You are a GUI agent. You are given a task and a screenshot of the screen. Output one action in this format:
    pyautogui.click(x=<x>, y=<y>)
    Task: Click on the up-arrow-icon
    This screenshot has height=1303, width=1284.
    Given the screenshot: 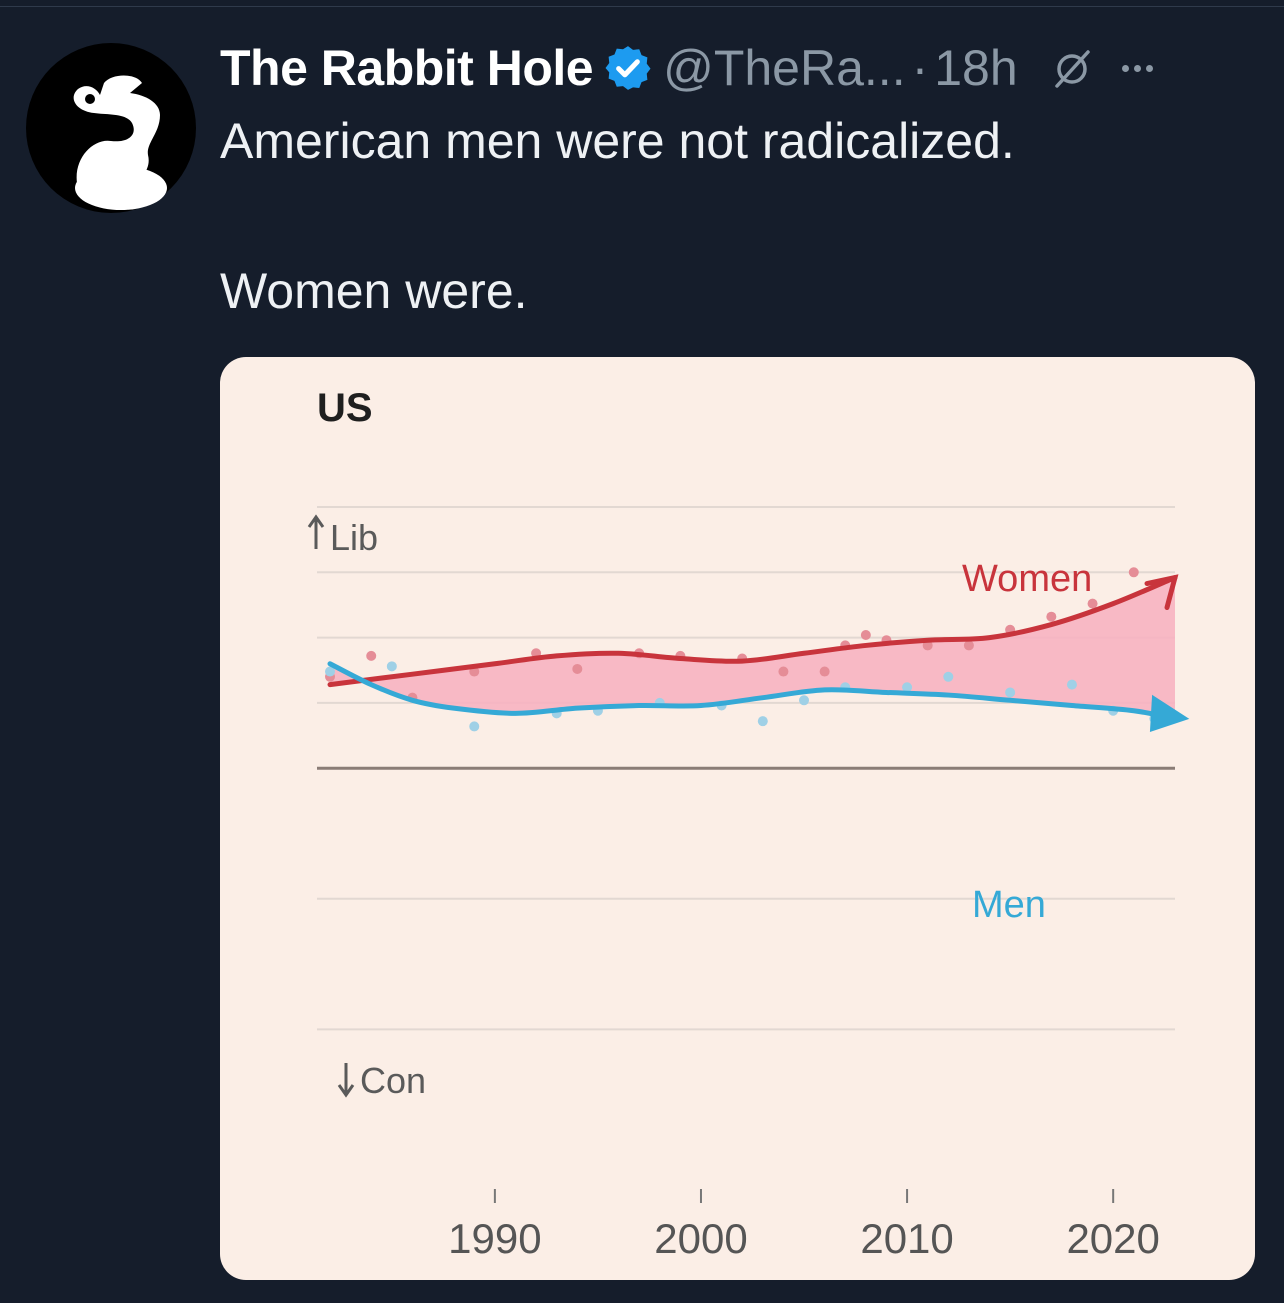 What is the action you would take?
    pyautogui.click(x=316, y=531)
    